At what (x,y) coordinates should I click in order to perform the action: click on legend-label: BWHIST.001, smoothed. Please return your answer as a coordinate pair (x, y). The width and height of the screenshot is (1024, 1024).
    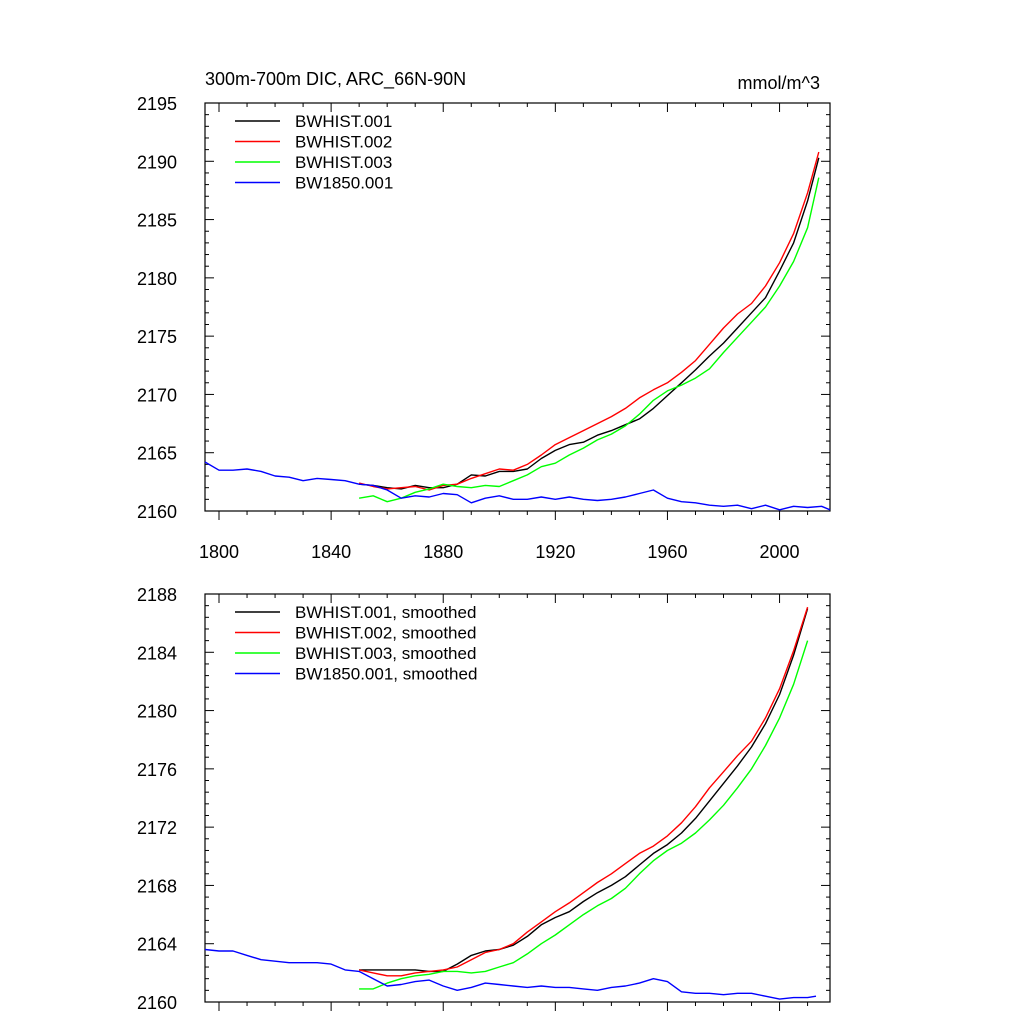
    Looking at the image, I should click on (385, 612).